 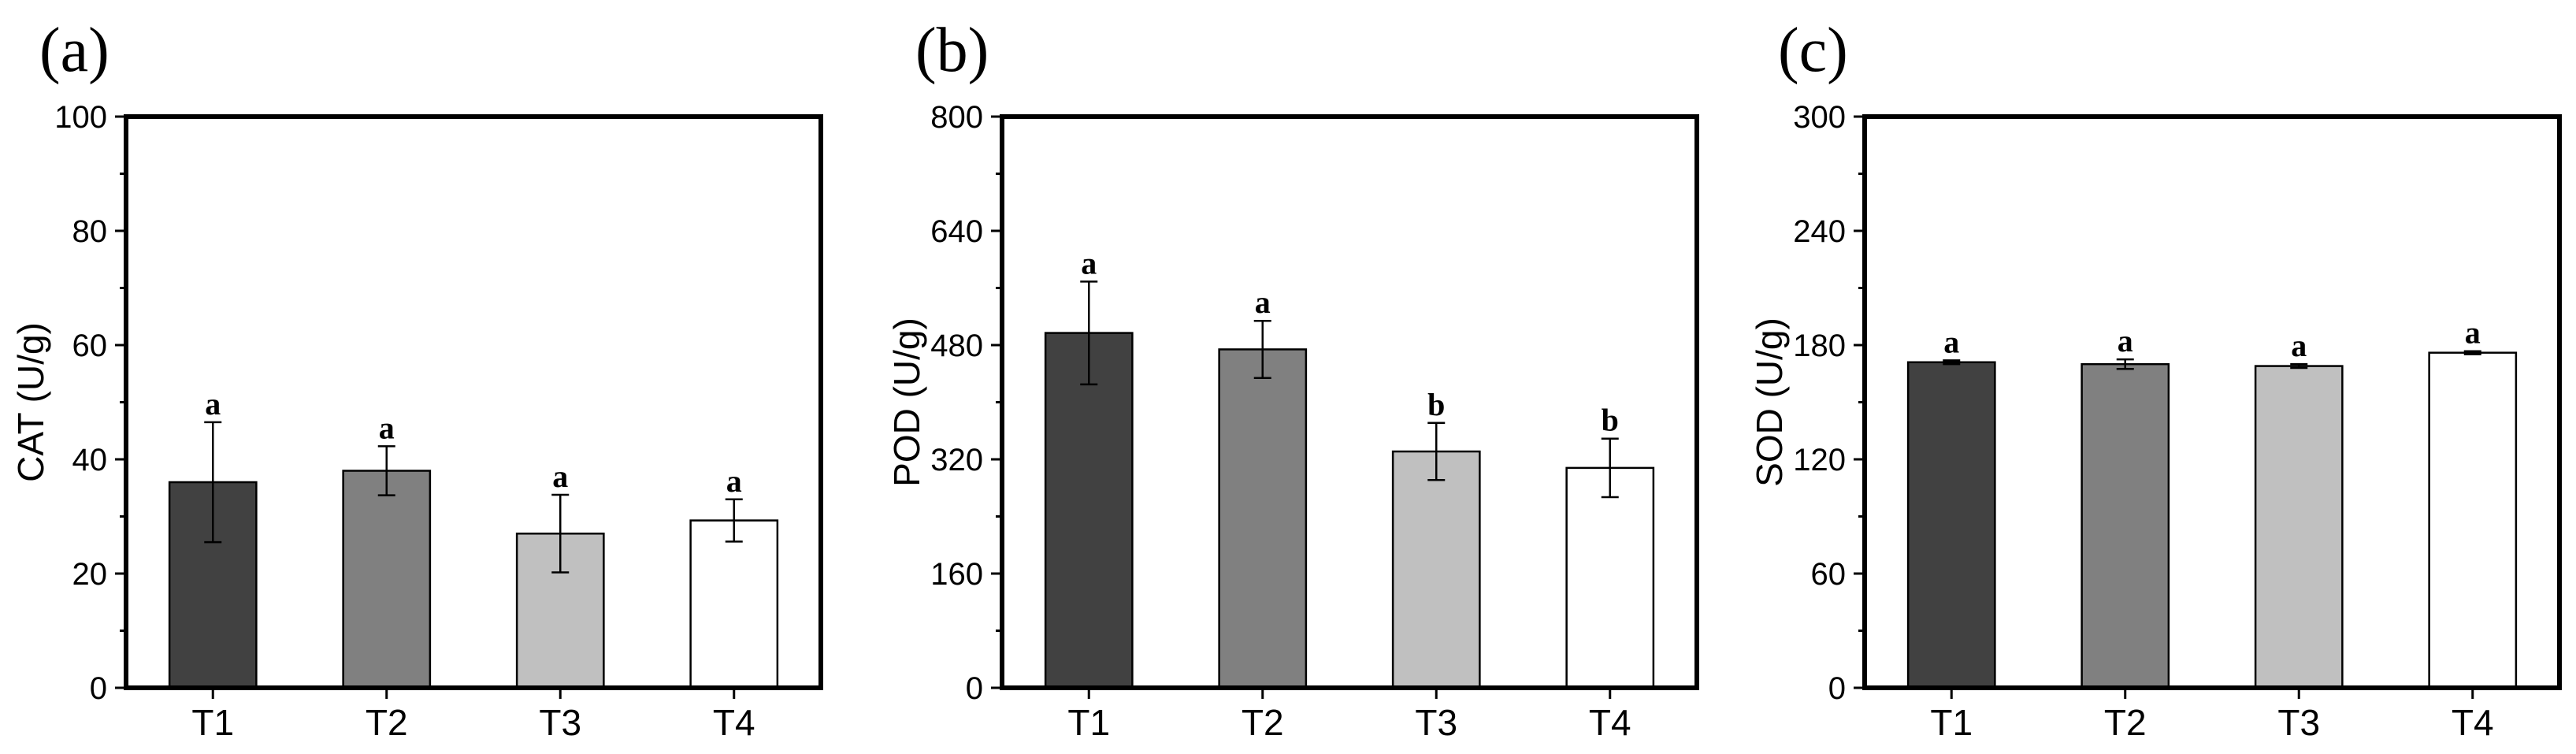 What do you see at coordinates (1819, 231) in the screenshot?
I see `y-tick-label: 240` at bounding box center [1819, 231].